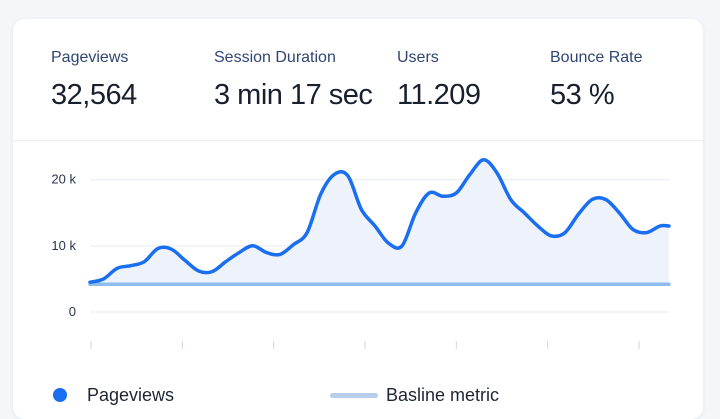 The image size is (720, 419). I want to click on metric-label: Session Duration, so click(275, 57).